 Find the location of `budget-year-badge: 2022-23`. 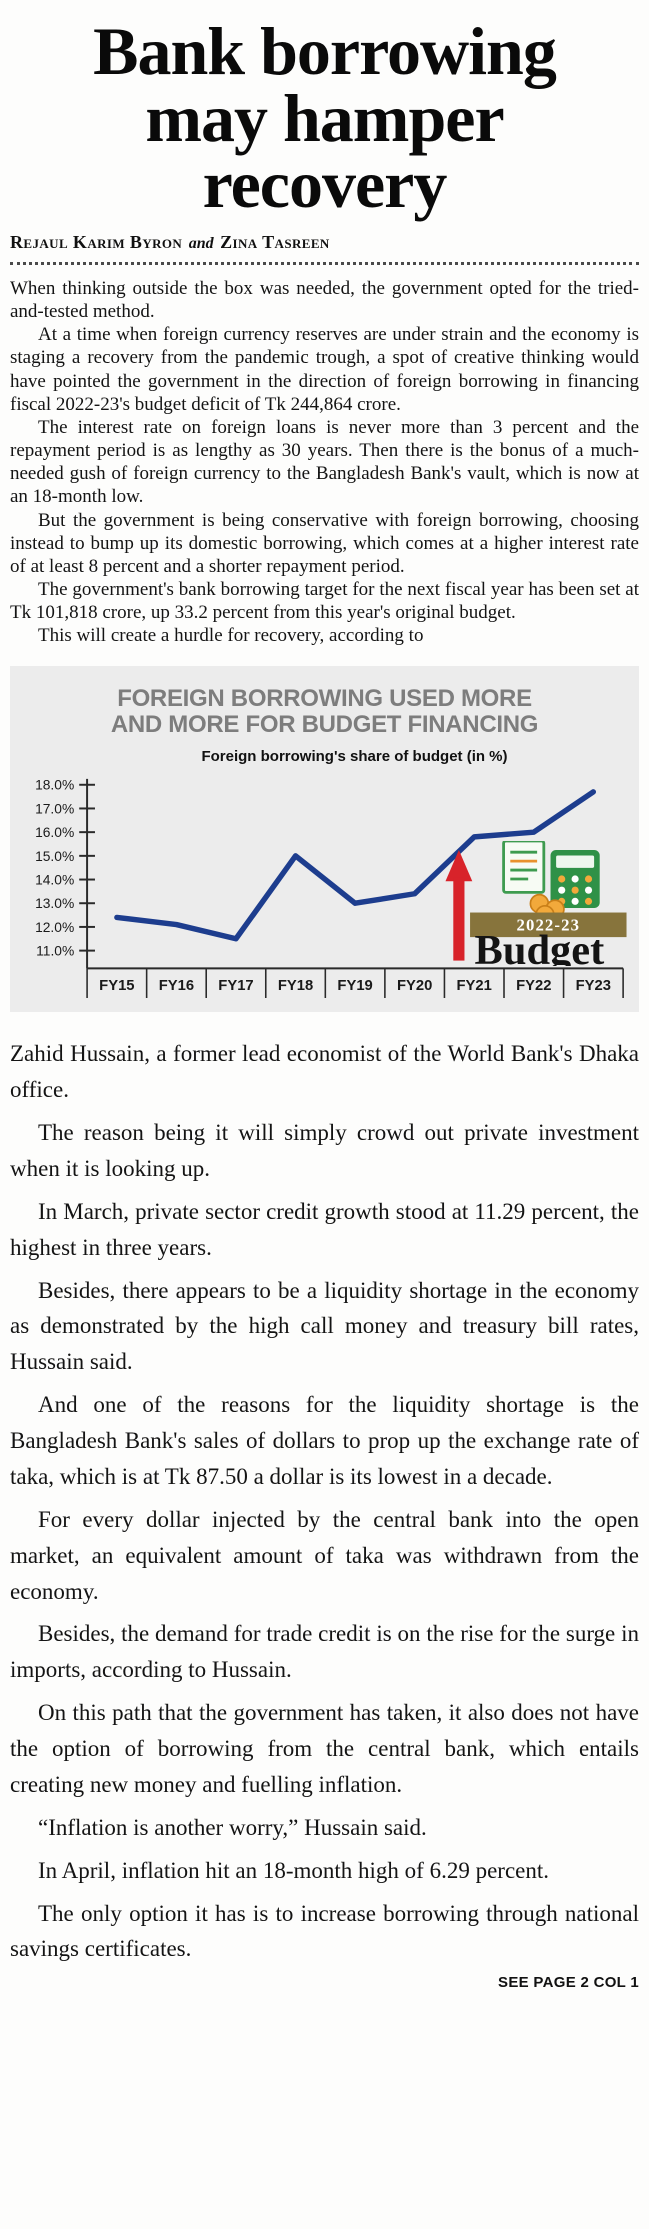

budget-year-badge: 2022-23 is located at coordinates (548, 925).